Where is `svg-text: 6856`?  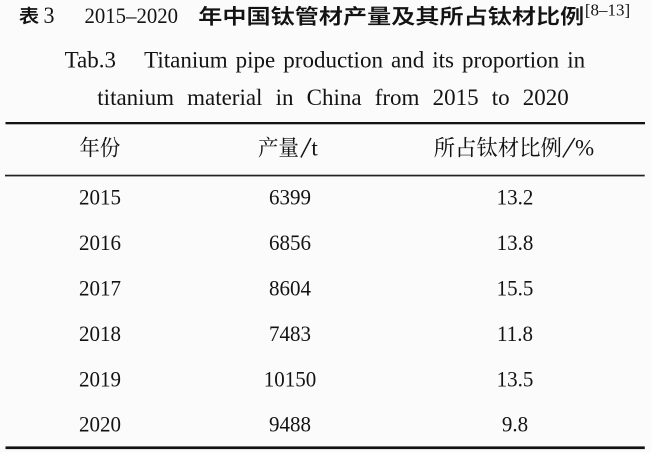 svg-text: 6856 is located at coordinates (290, 242).